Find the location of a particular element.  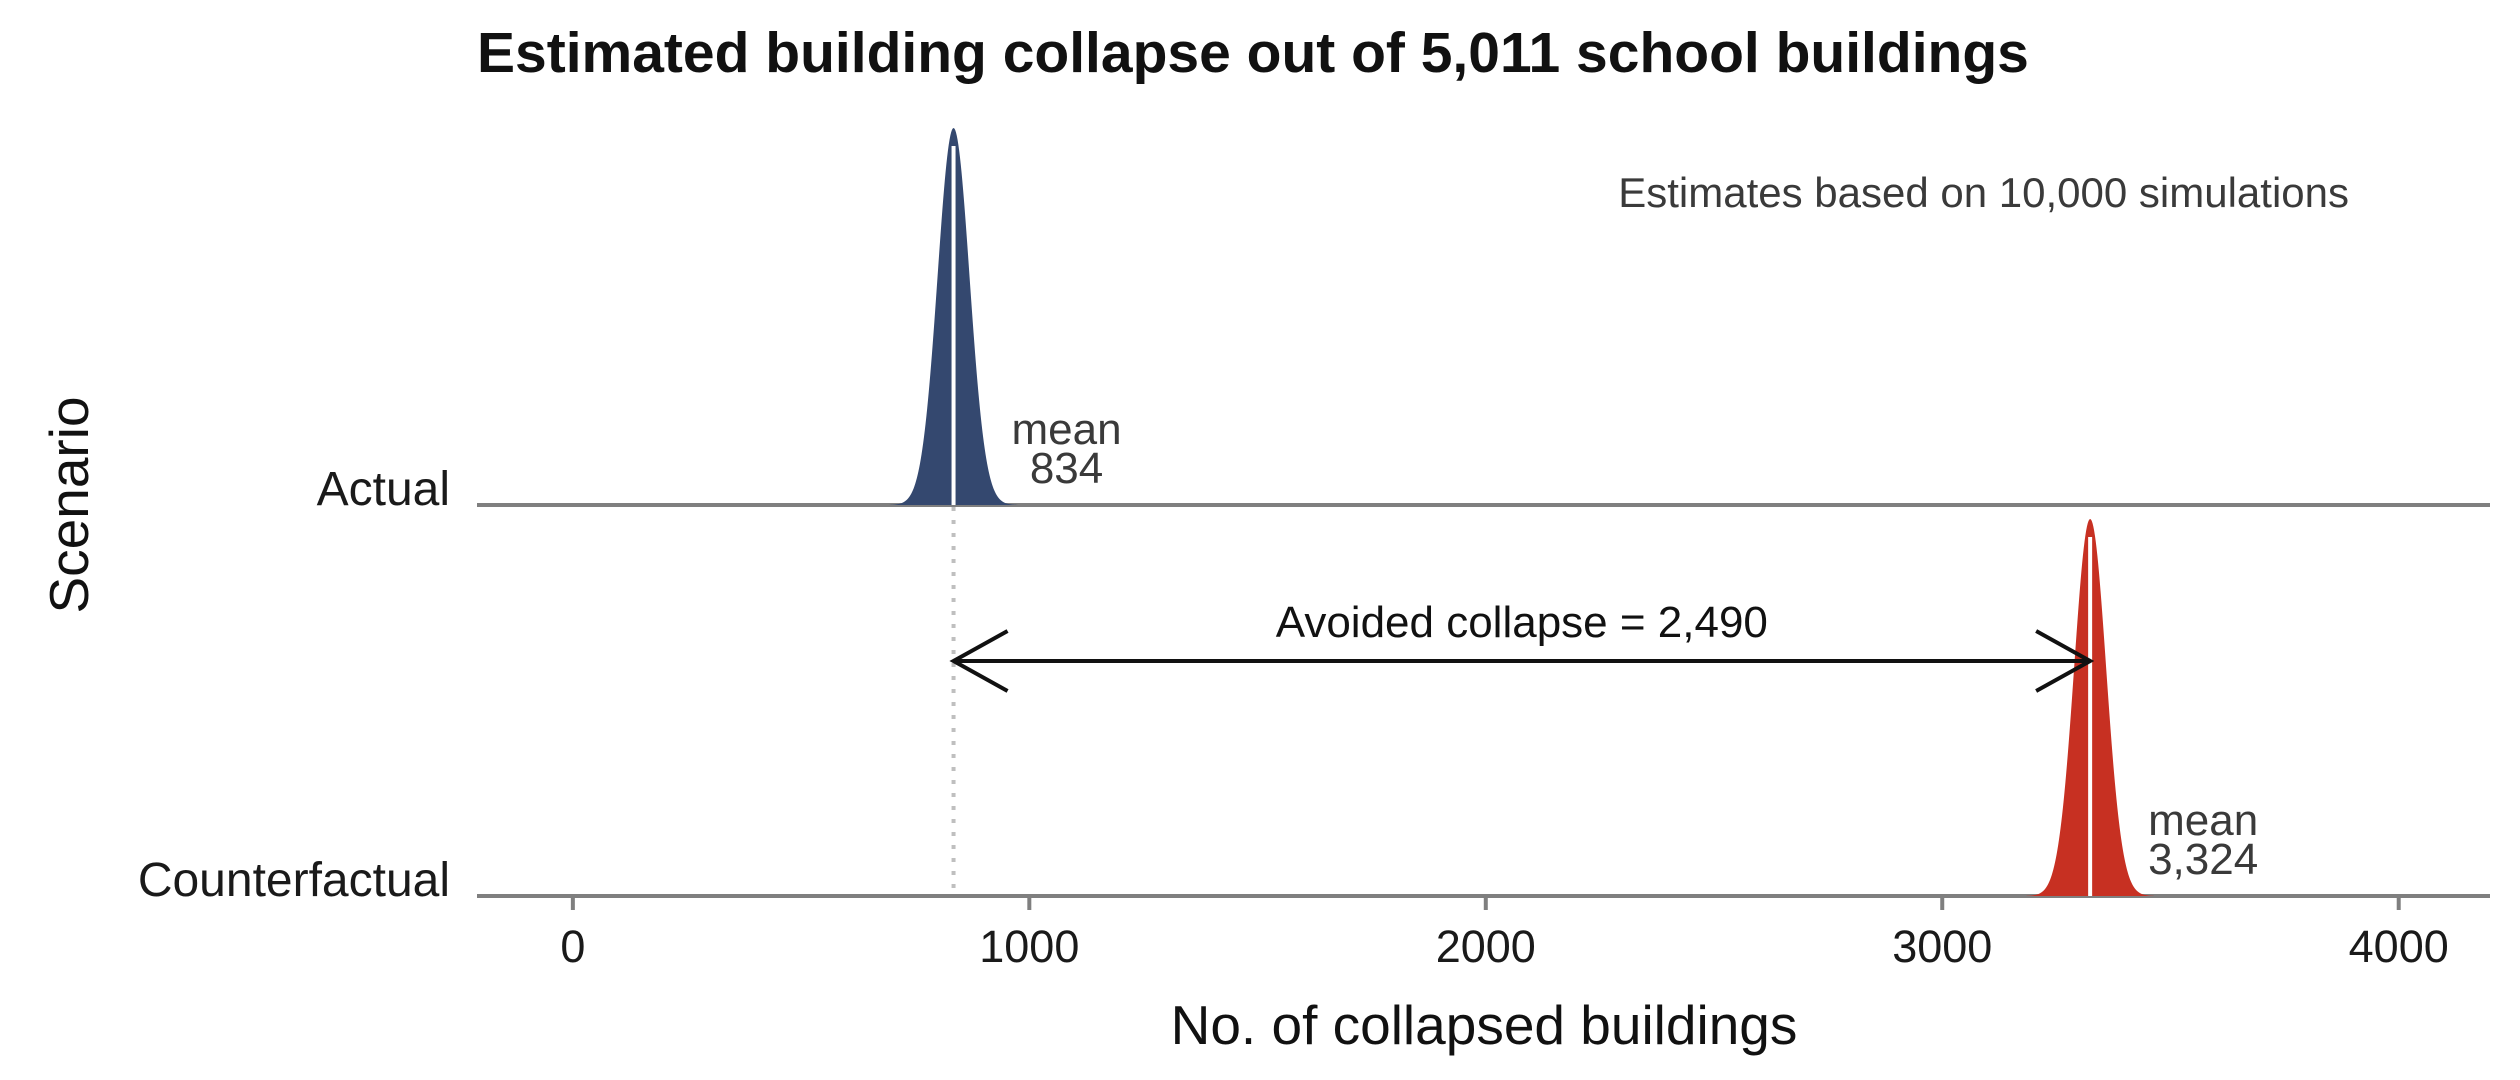

x-axis-title: No. of collapsed buildings is located at coordinates (1484, 1025).